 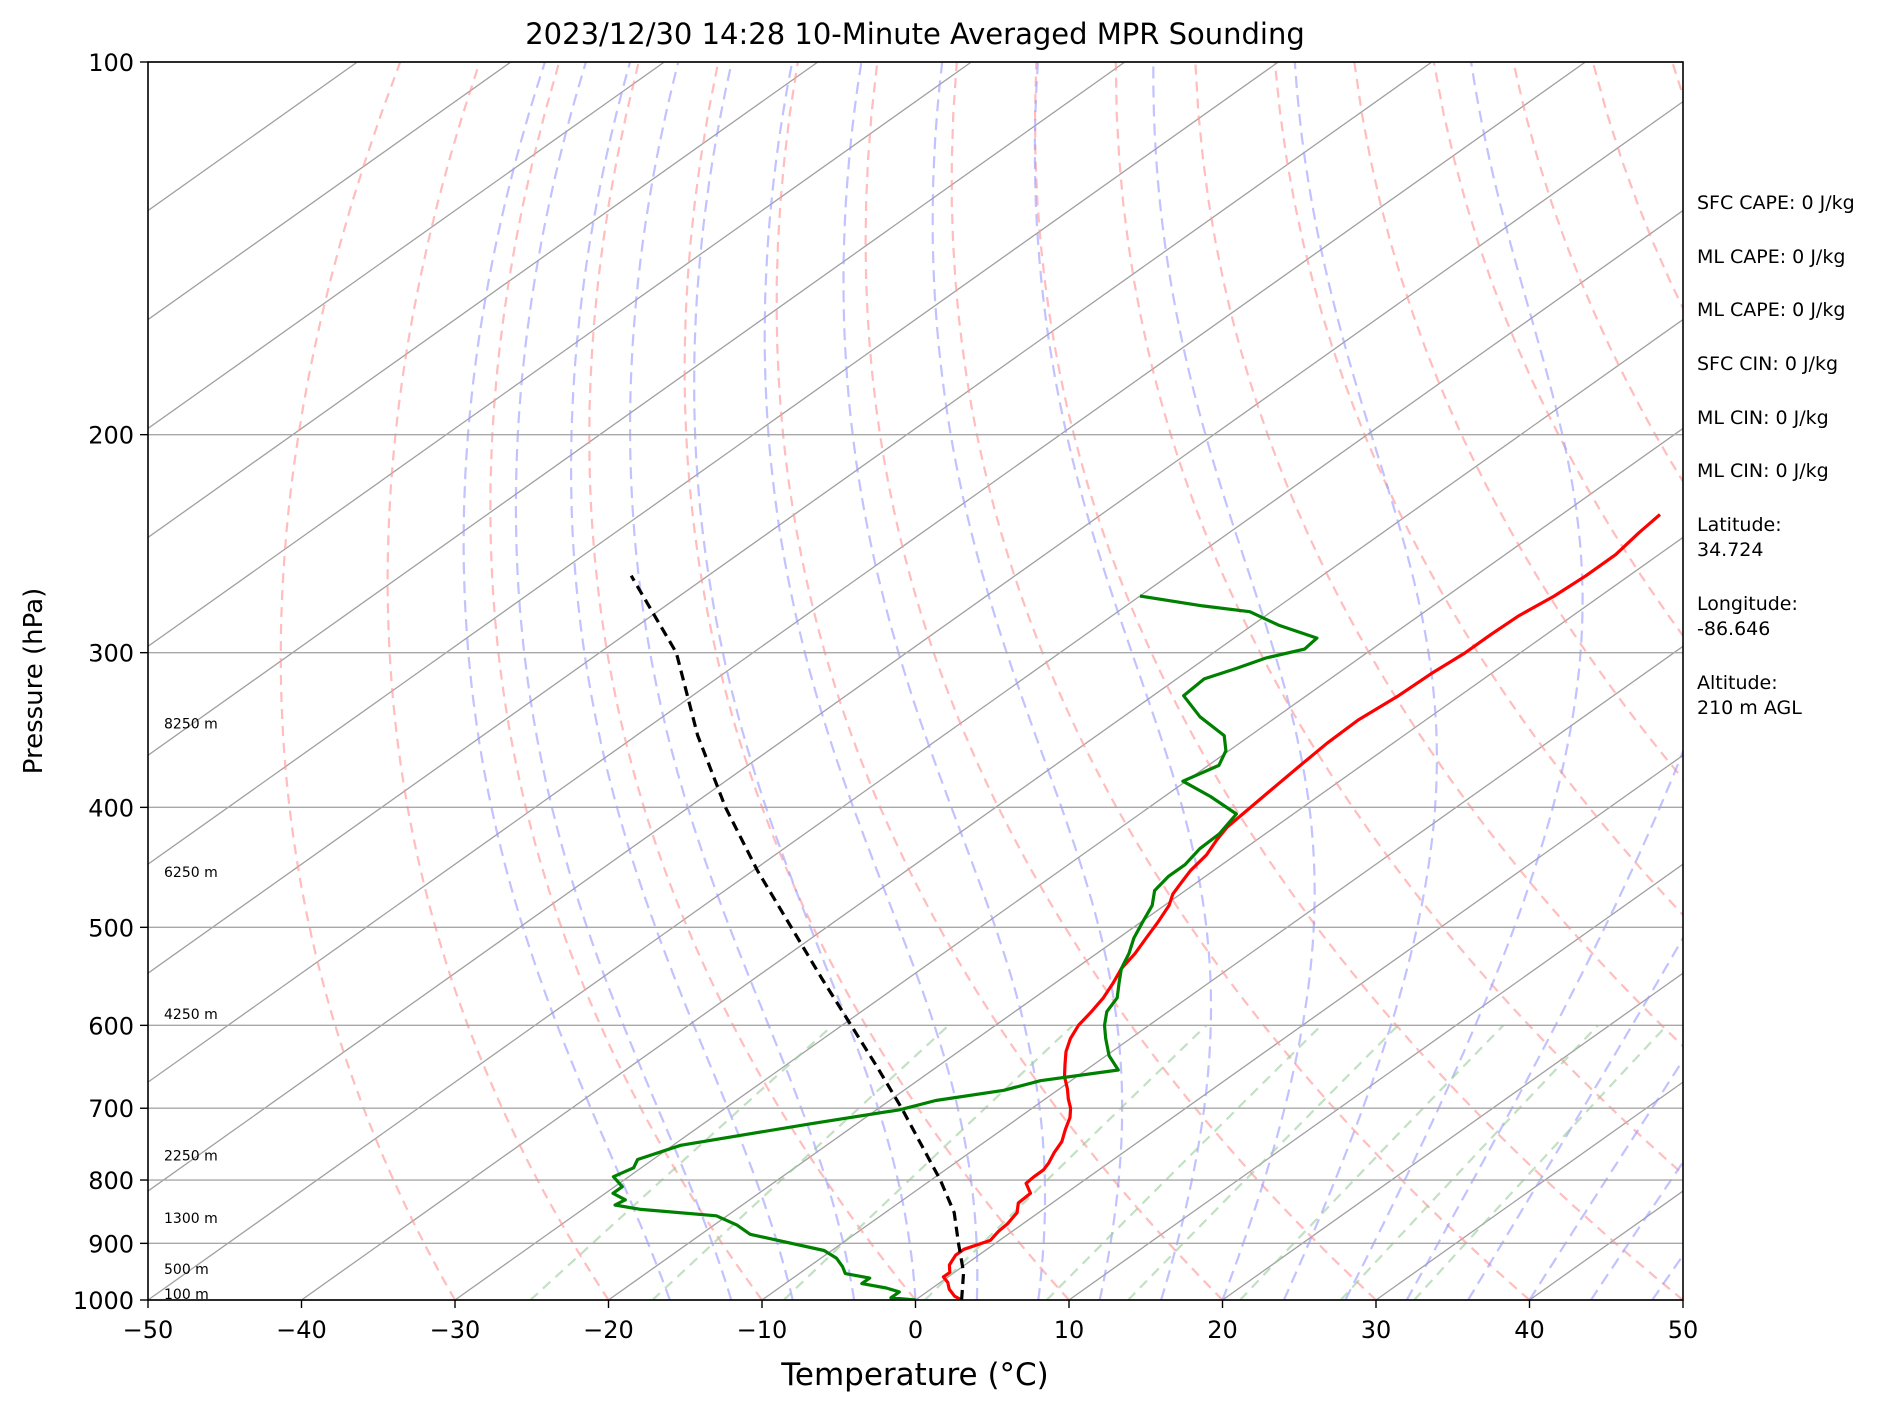 What do you see at coordinates (1763, 471) in the screenshot?
I see `info-ml-cin-2: ML CIN: 0 J/kg` at bounding box center [1763, 471].